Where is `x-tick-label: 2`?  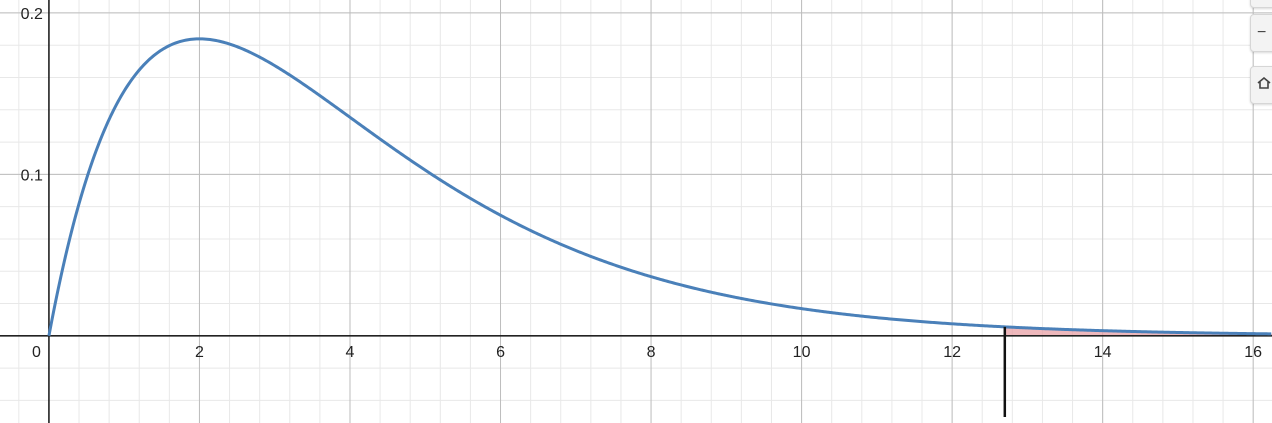
x-tick-label: 2 is located at coordinates (199, 352).